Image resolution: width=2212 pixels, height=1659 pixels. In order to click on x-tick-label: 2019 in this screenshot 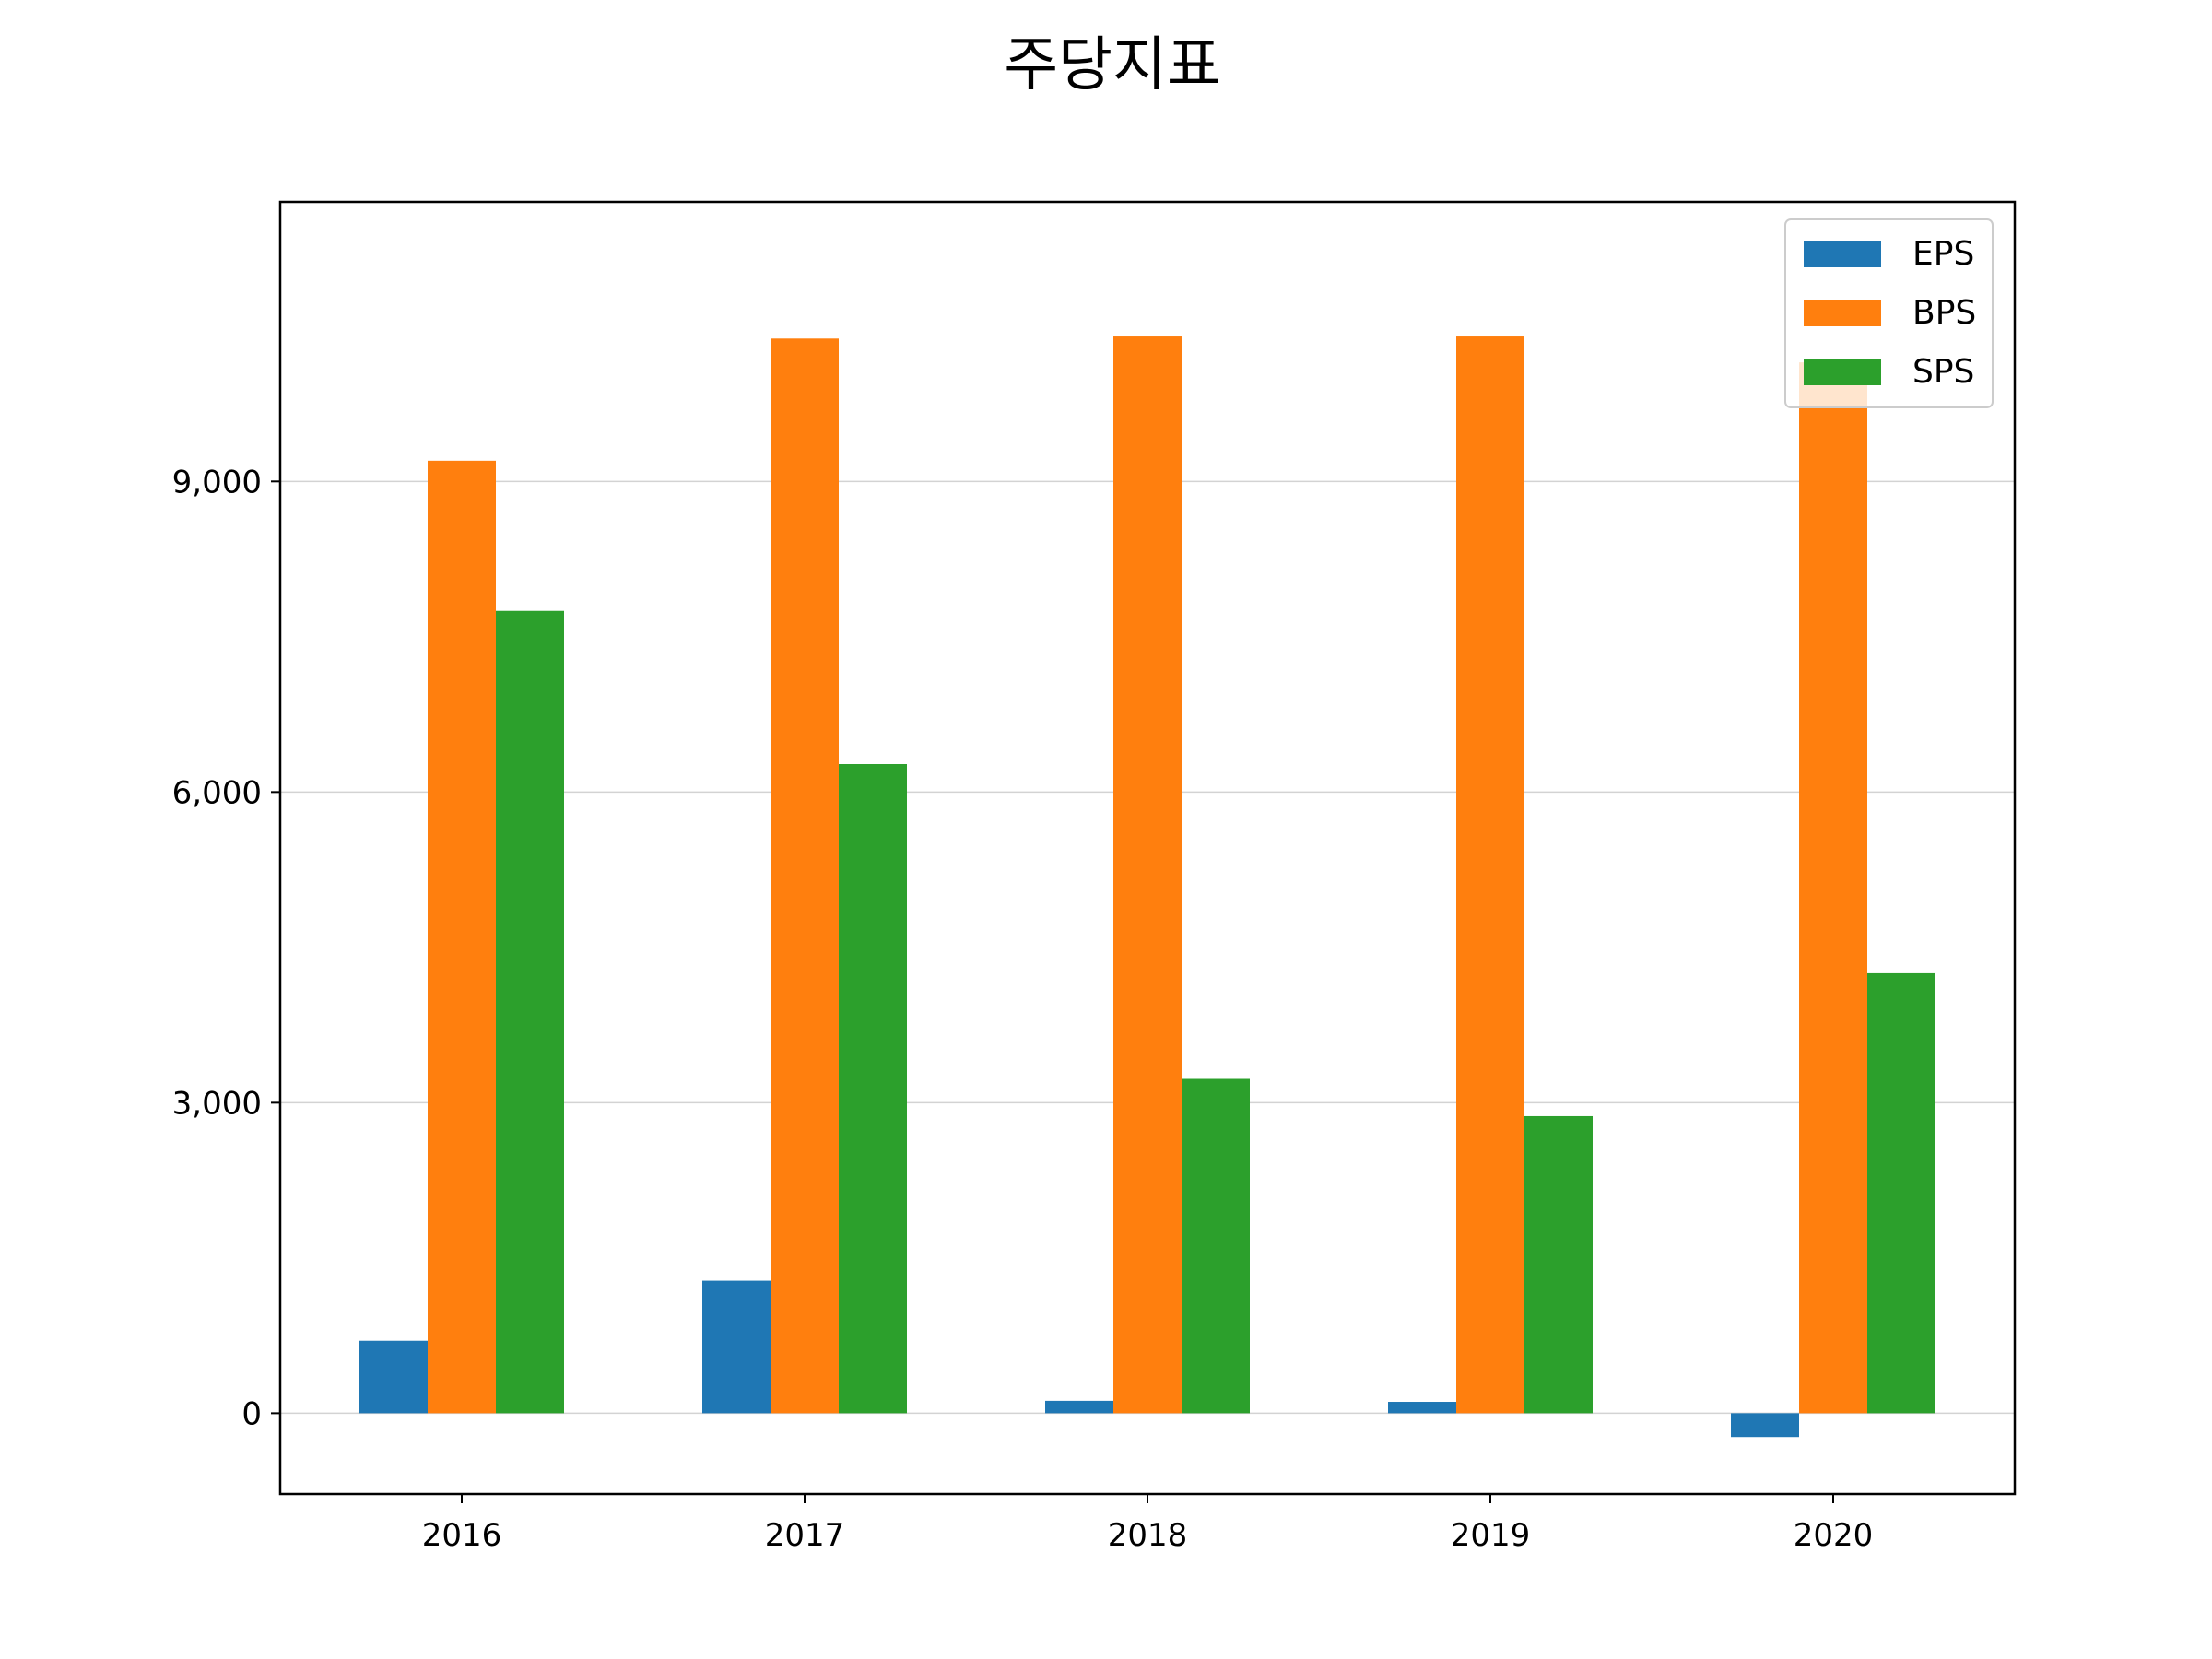, I will do `click(1491, 1535)`.